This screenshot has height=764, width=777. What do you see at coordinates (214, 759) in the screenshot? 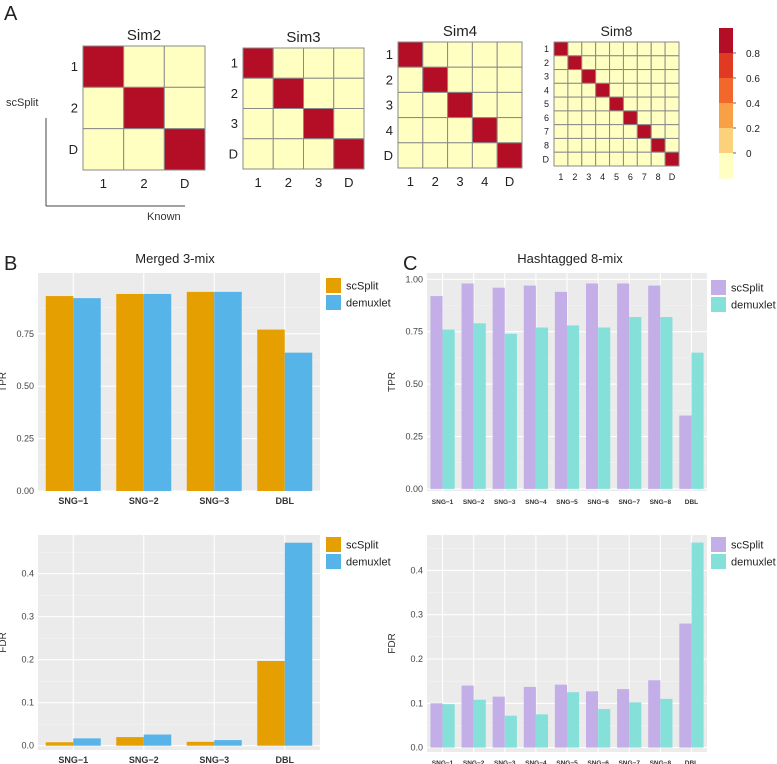
I see `x-tick-label: SNG−3` at bounding box center [214, 759].